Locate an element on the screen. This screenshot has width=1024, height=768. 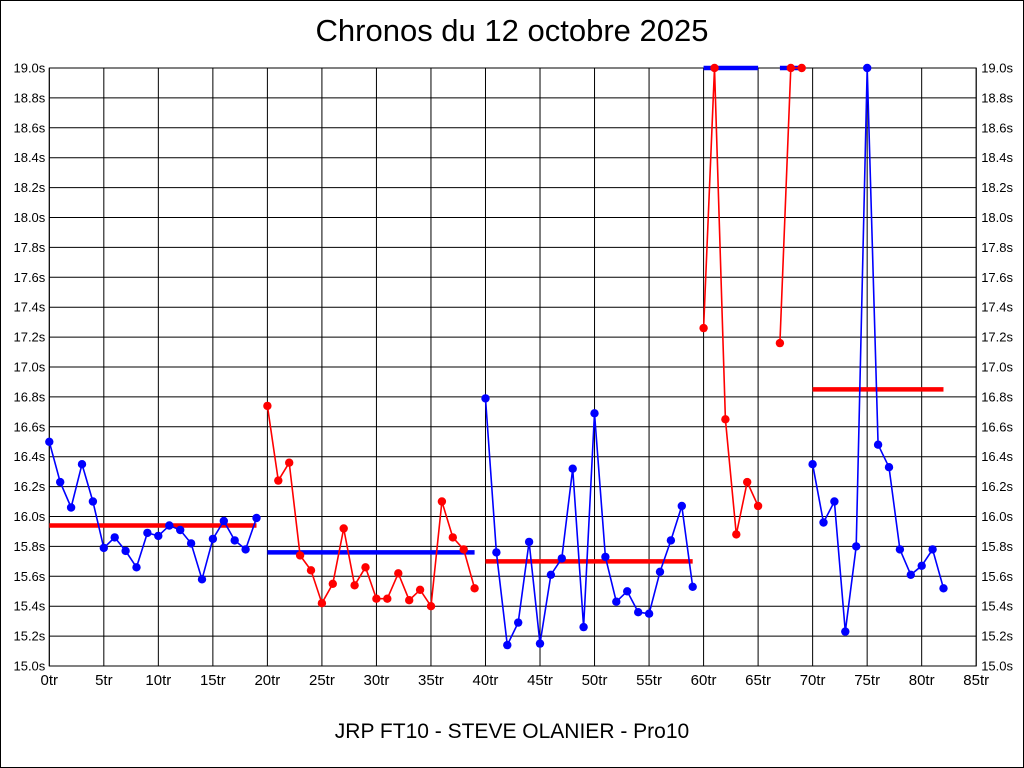
y-axis-label-left: 15.2s is located at coordinates (29, 636).